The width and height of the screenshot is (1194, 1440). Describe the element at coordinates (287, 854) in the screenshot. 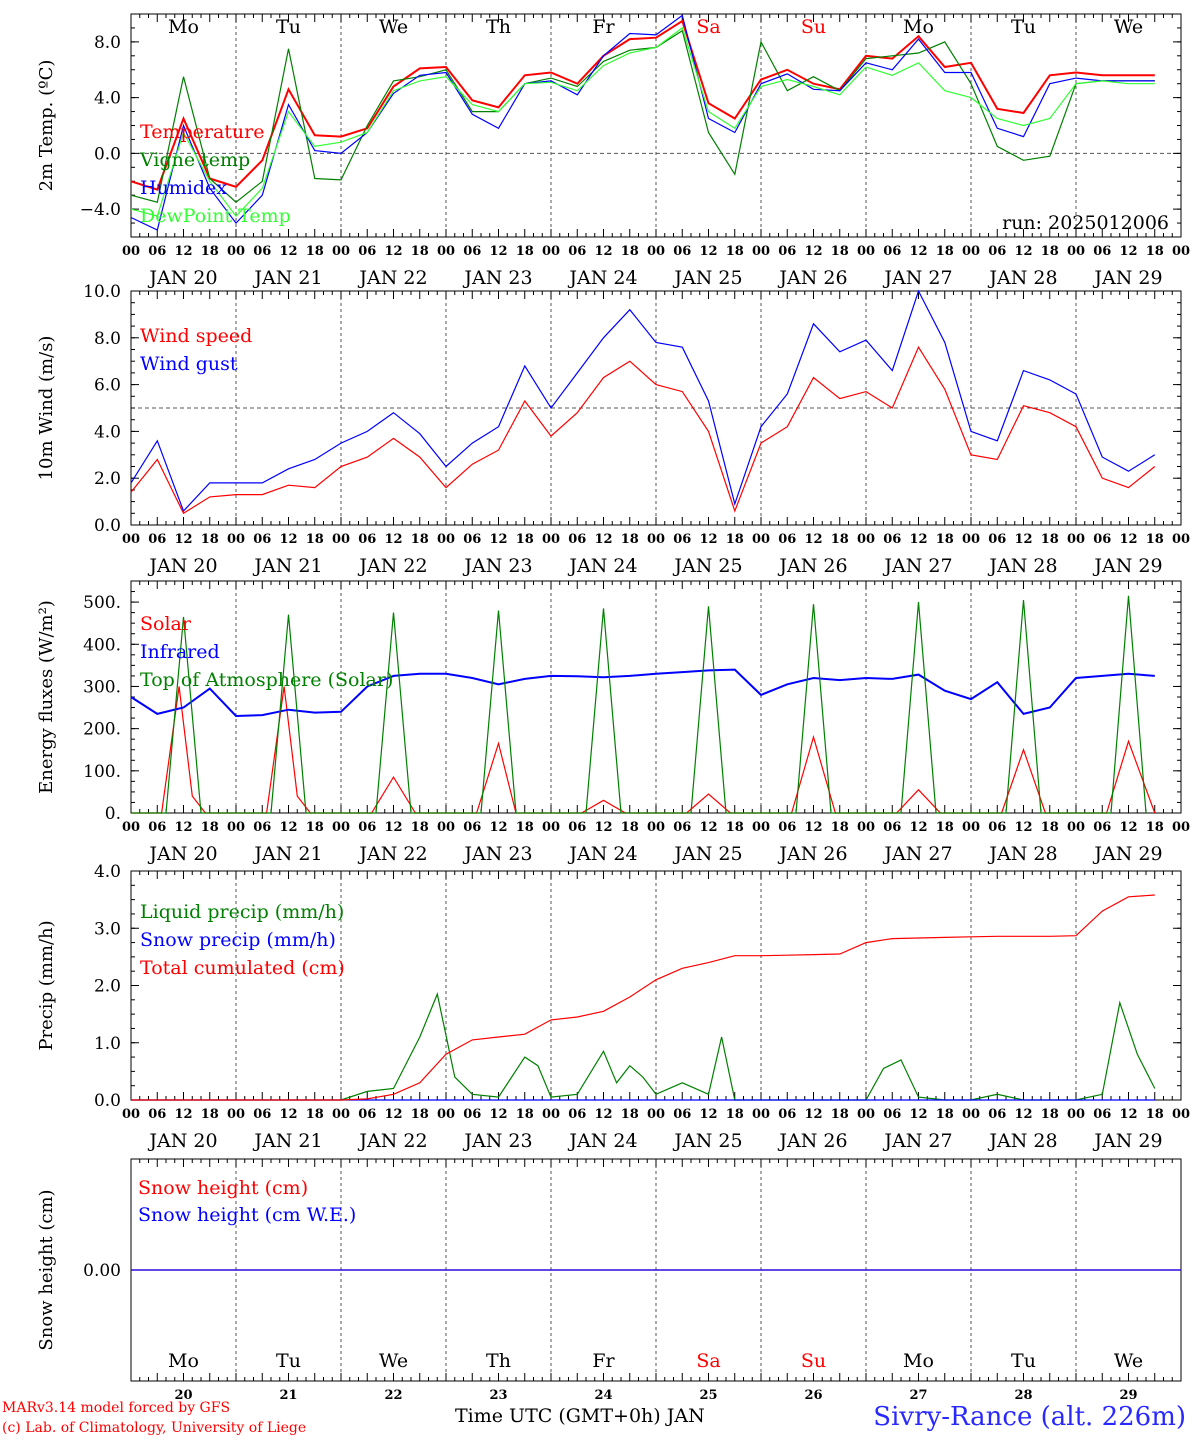

I see `date-label: JAN 21` at that location.